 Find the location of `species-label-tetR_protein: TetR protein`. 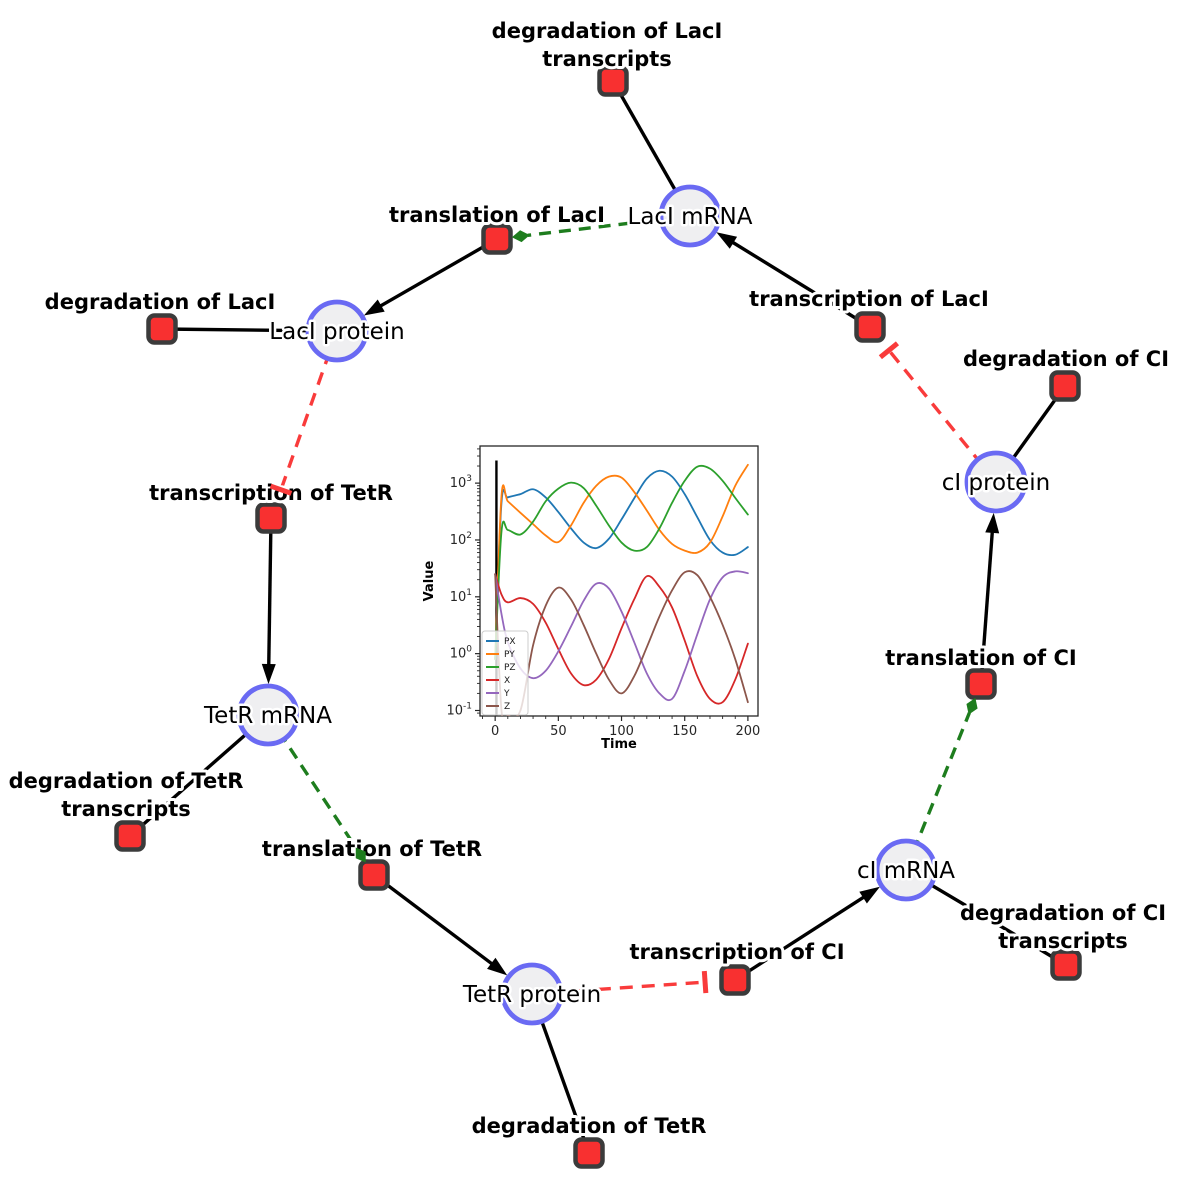

species-label-tetR_protein: TetR protein is located at coordinates (531, 995).